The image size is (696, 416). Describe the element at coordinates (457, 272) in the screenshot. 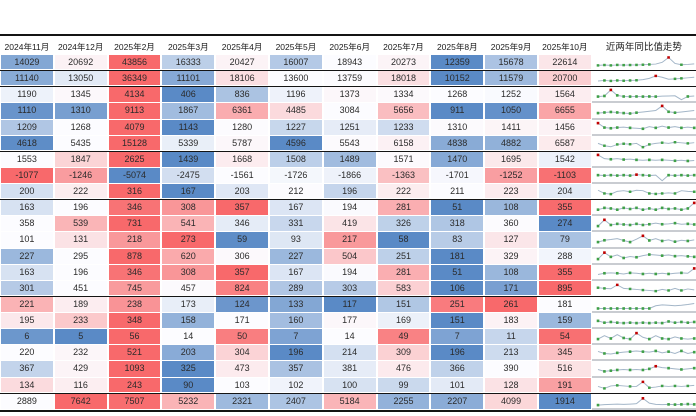

I see `table-cell: 51` at that location.